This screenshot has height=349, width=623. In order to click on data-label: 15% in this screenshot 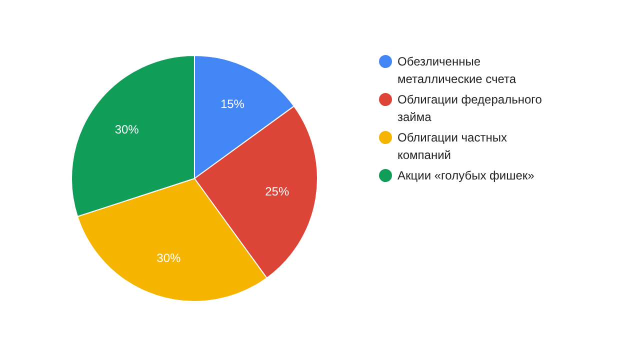, I will do `click(232, 103)`.